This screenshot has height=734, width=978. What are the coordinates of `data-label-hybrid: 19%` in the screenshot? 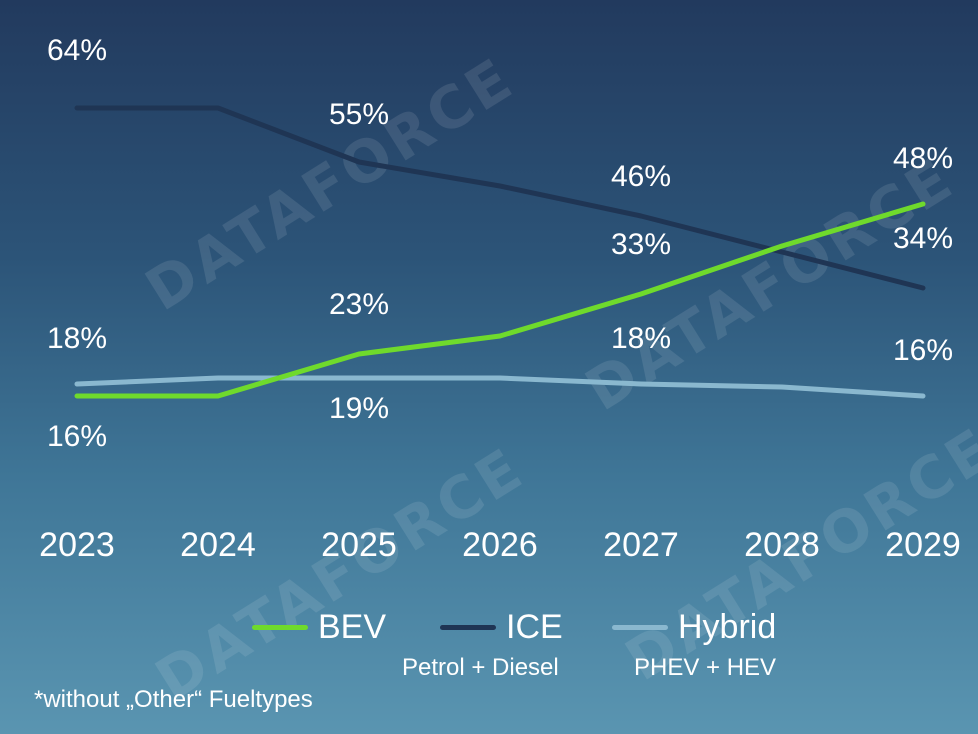 It's located at (359, 408).